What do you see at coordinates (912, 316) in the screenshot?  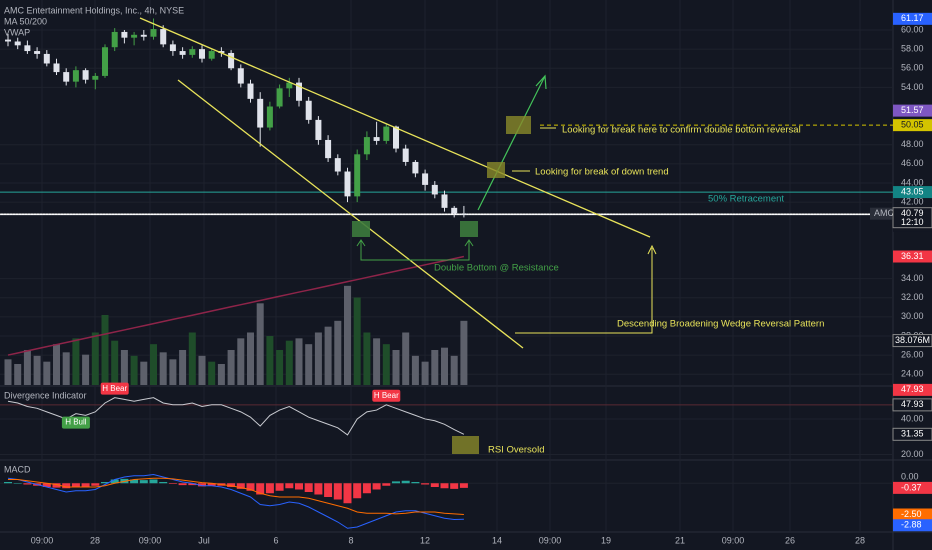 I see `y-tick-label: 30.00` at bounding box center [912, 316].